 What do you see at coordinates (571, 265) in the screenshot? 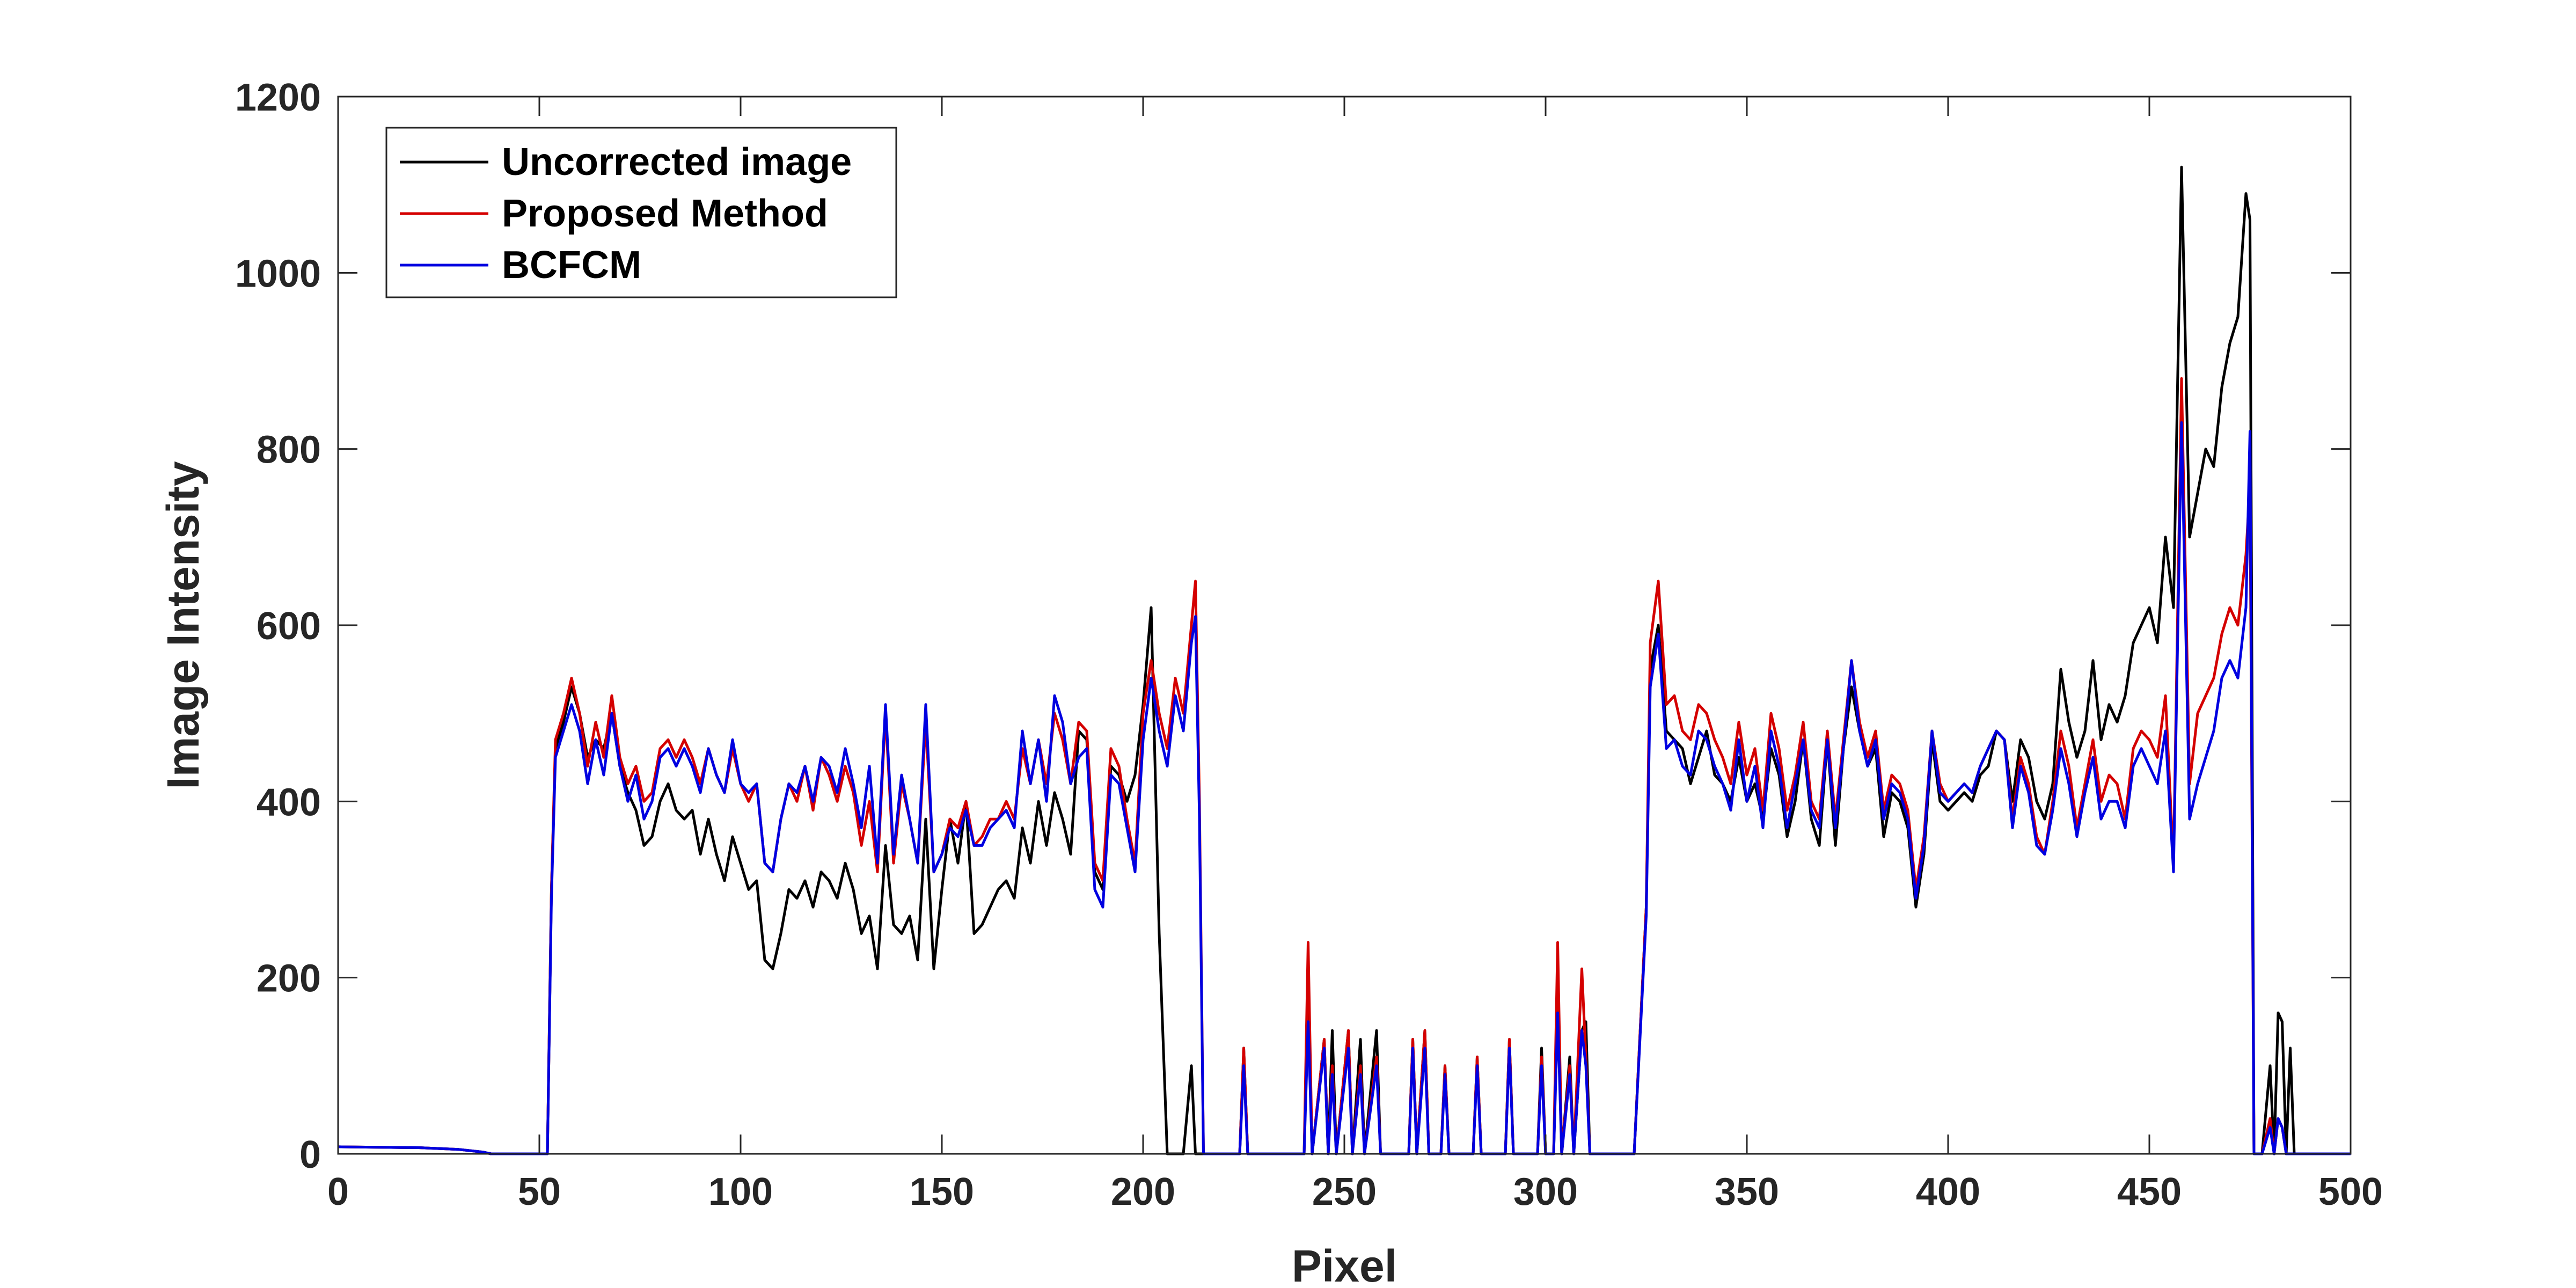
I see `legend-label-bcfcm: BCFCM` at bounding box center [571, 265].